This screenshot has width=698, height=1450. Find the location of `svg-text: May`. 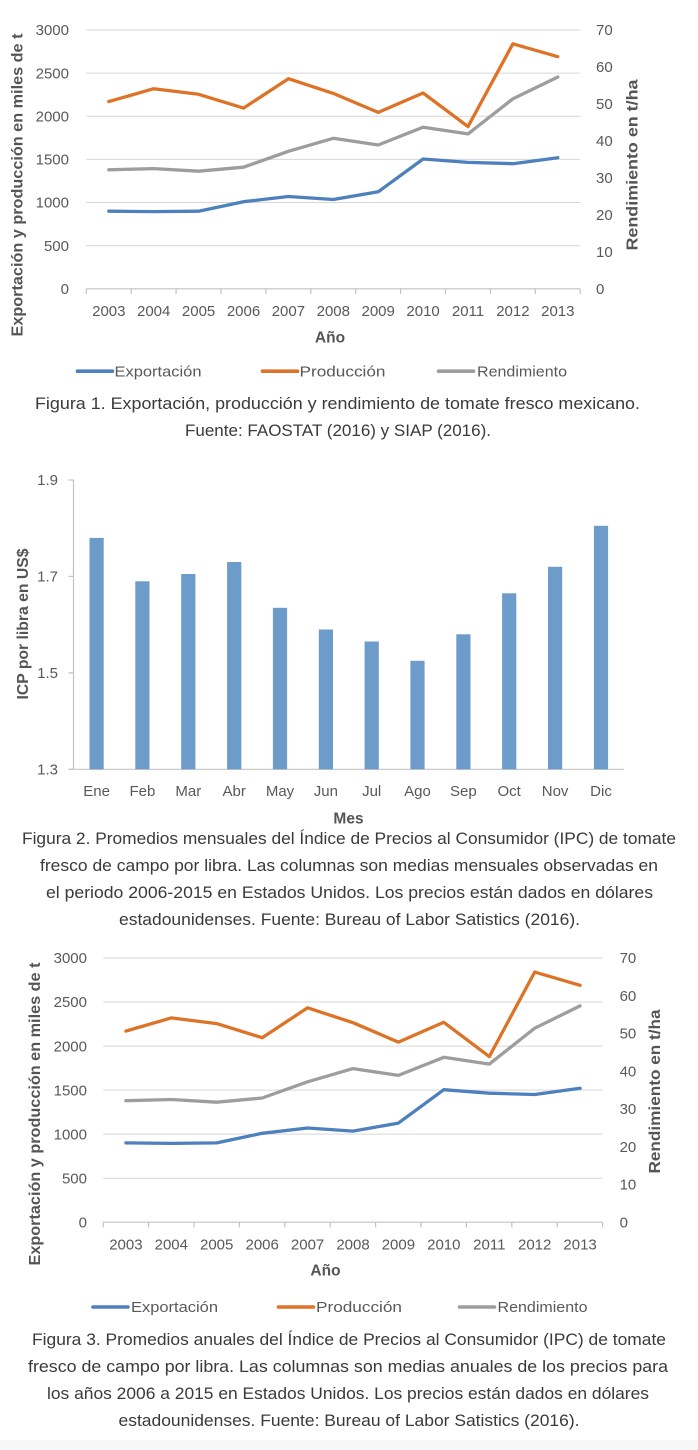

svg-text: May is located at coordinates (280, 791).